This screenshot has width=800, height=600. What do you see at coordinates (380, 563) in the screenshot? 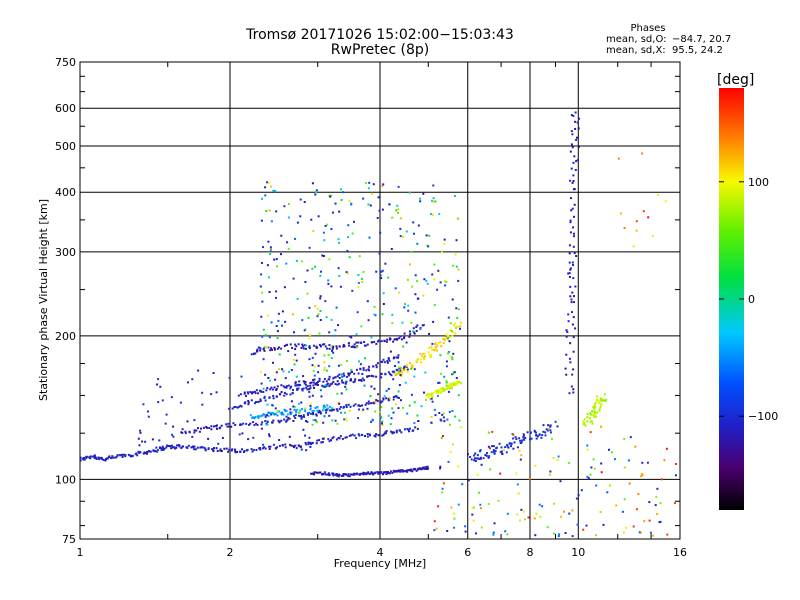
I see `x-axis-label: Frequency [MHz]` at bounding box center [380, 563].